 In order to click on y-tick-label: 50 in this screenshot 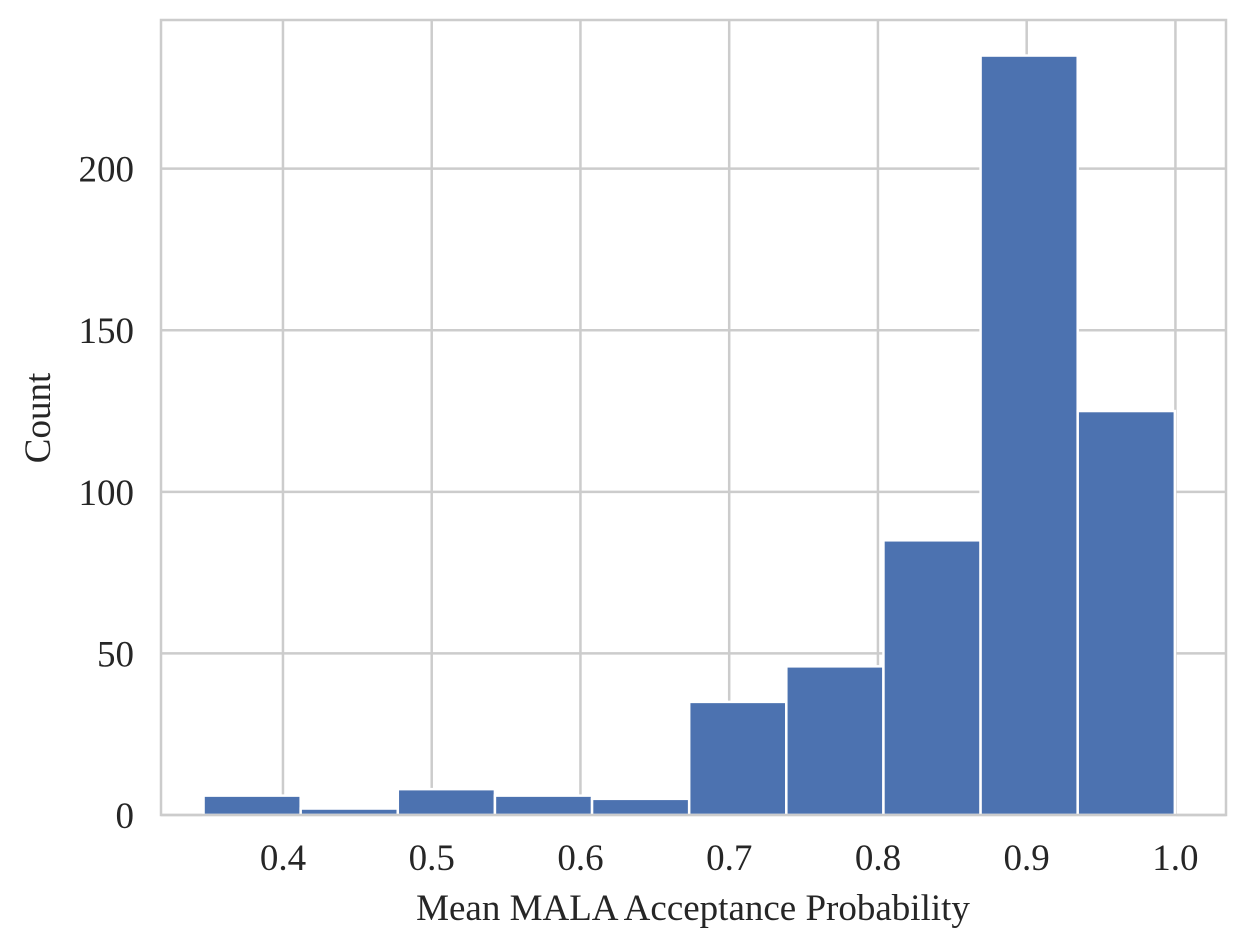, I will do `click(115, 654)`.